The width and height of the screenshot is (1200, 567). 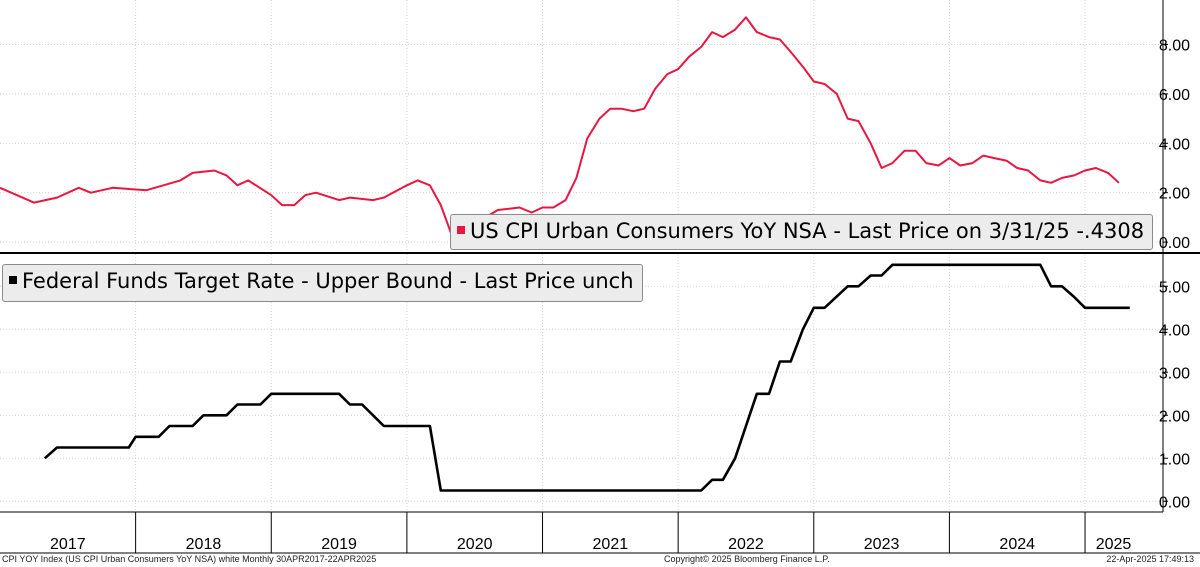 What do you see at coordinates (1174, 459) in the screenshot?
I see `fed-funds-y-tick-label: 1.00` at bounding box center [1174, 459].